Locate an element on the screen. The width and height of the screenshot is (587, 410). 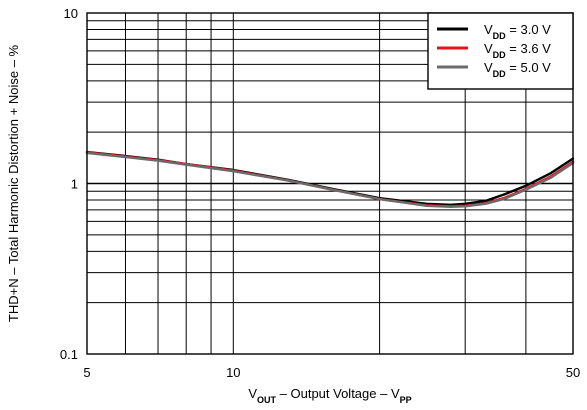
x-axis-label: VOUT – Output Voltage – VPP is located at coordinates (329, 395).